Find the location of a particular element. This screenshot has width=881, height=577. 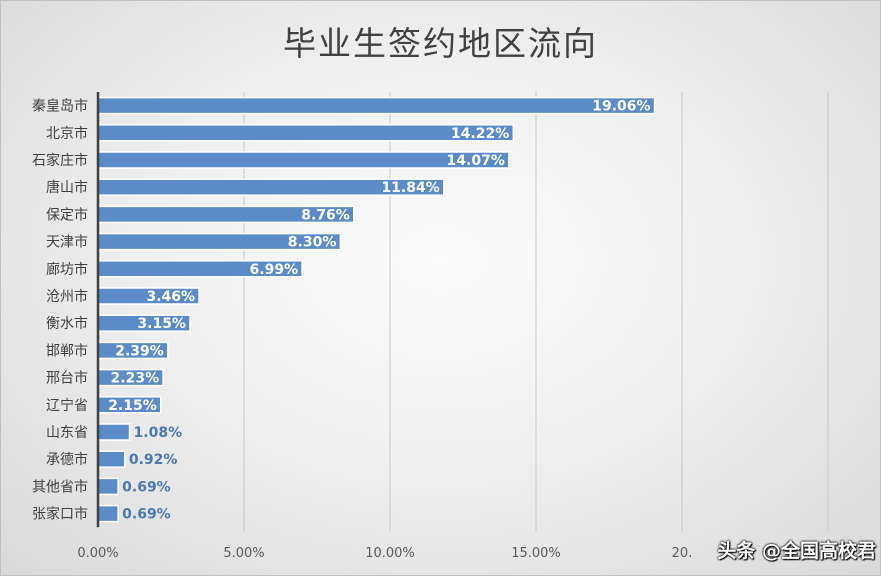

category-label: 邯郸市 is located at coordinates (67, 350).